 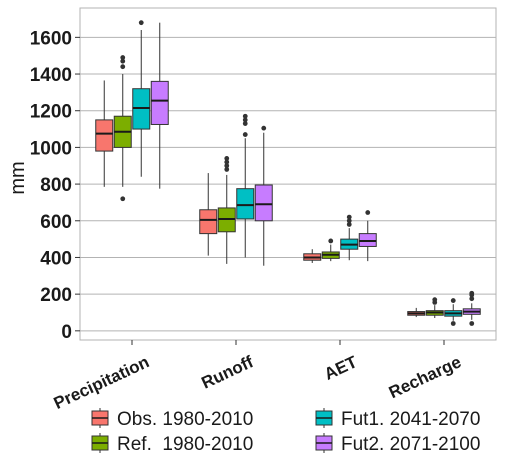 I want to click on y-axis-label: mm, so click(x=18, y=177).